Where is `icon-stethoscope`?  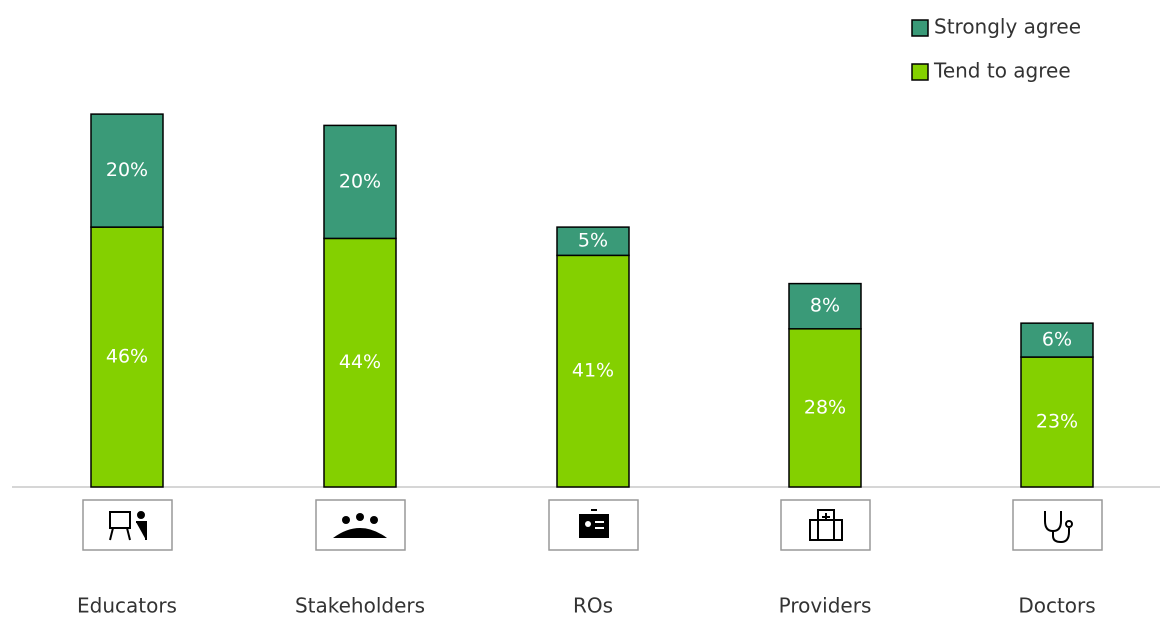 icon-stethoscope is located at coordinates (1058, 527).